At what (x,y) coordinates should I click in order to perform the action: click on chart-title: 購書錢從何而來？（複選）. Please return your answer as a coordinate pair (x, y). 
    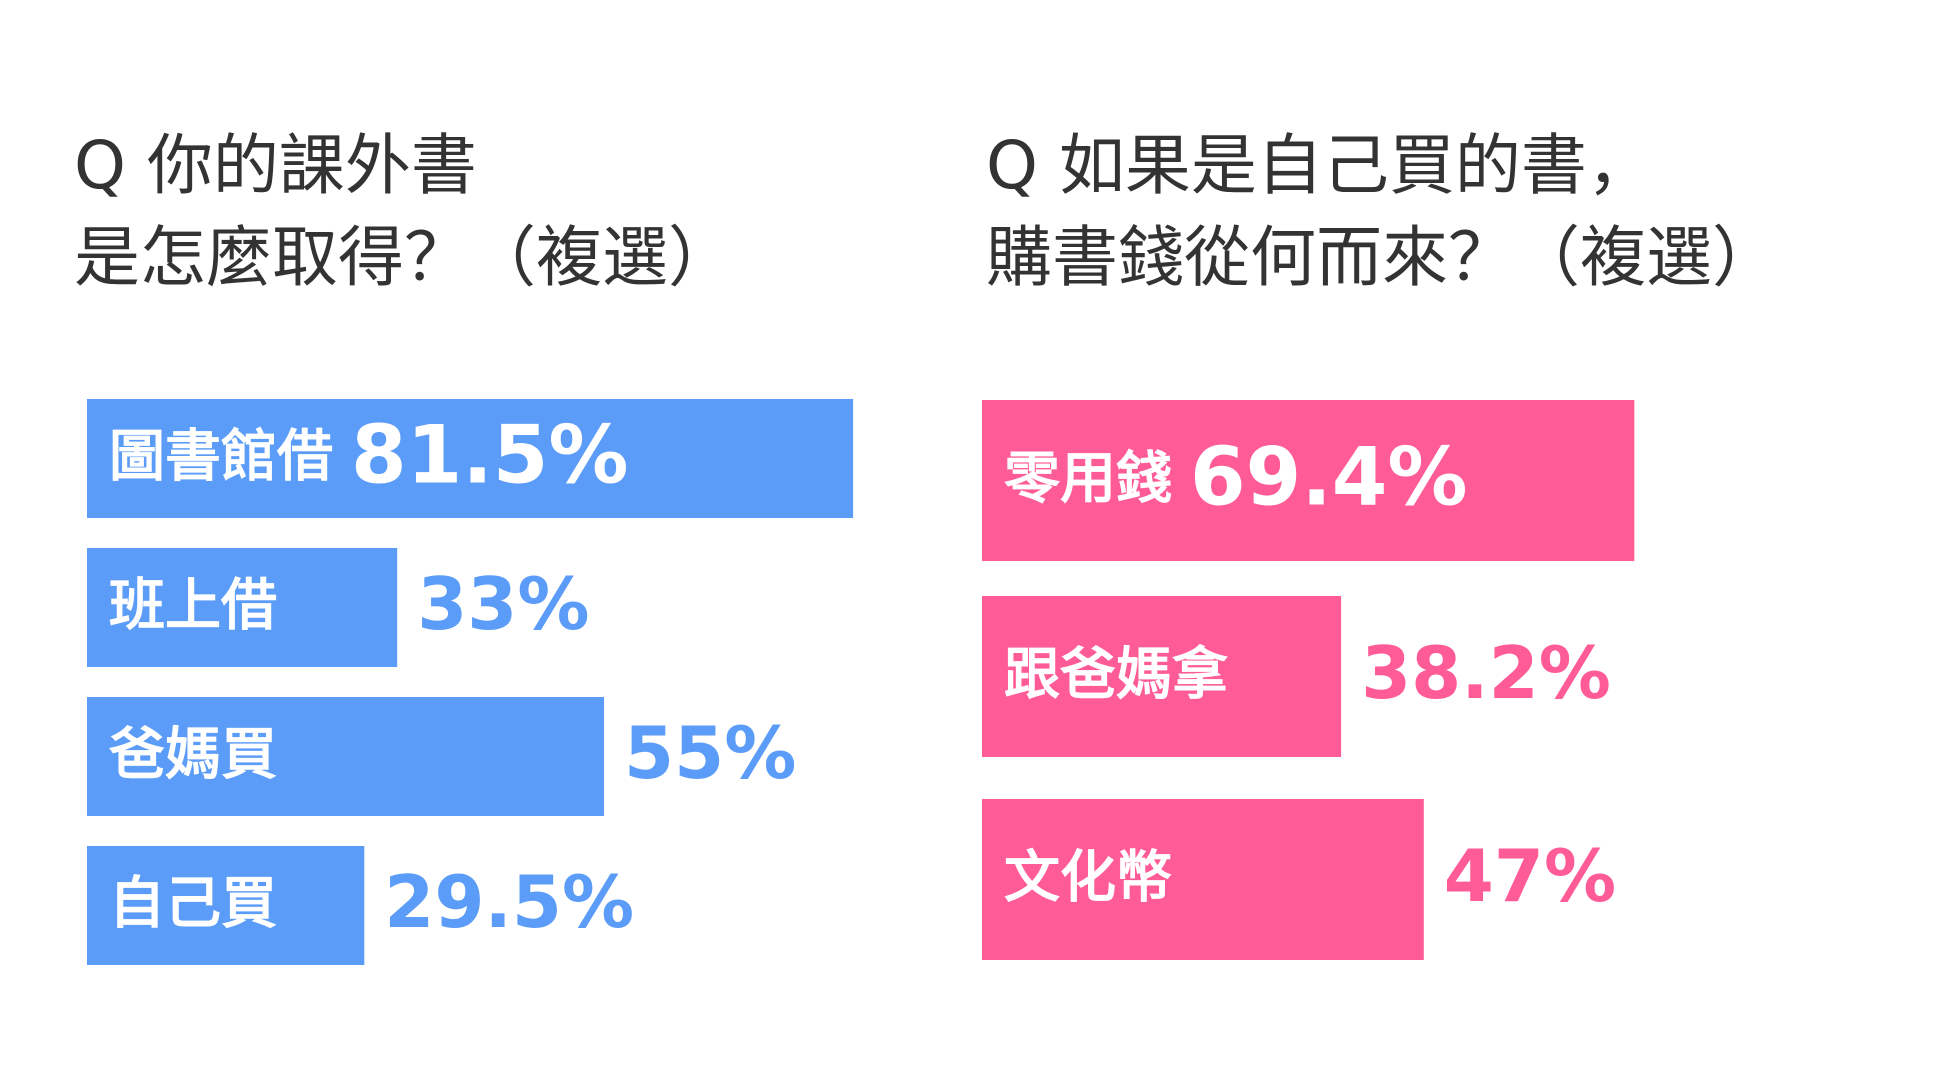
    Looking at the image, I should click on (1382, 257).